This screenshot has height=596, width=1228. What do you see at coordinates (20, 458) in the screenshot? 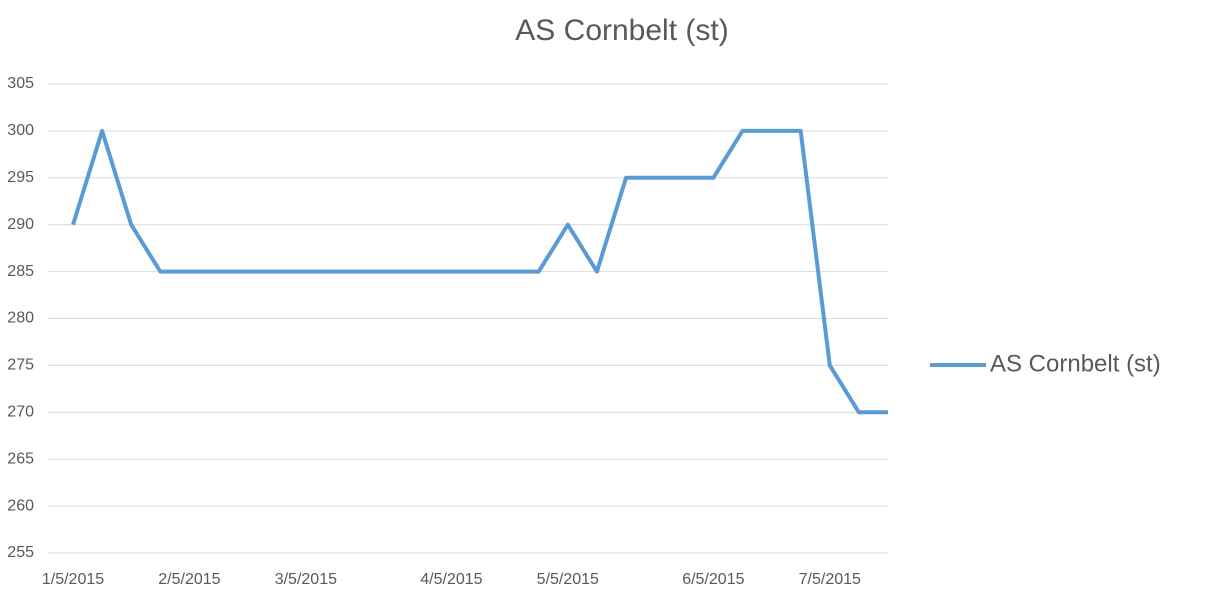
I see `y-tick-label: 265` at bounding box center [20, 458].